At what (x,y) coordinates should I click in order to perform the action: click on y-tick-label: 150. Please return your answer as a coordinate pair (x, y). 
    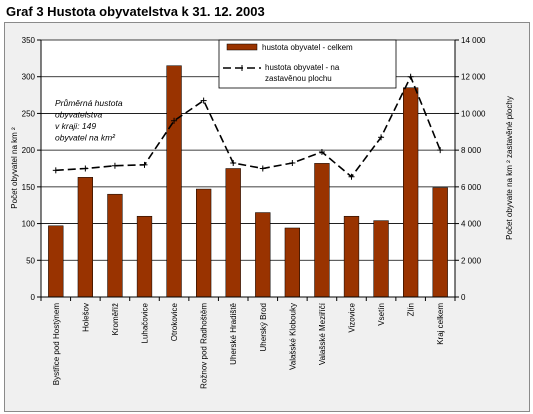
    Looking at the image, I should click on (29, 187).